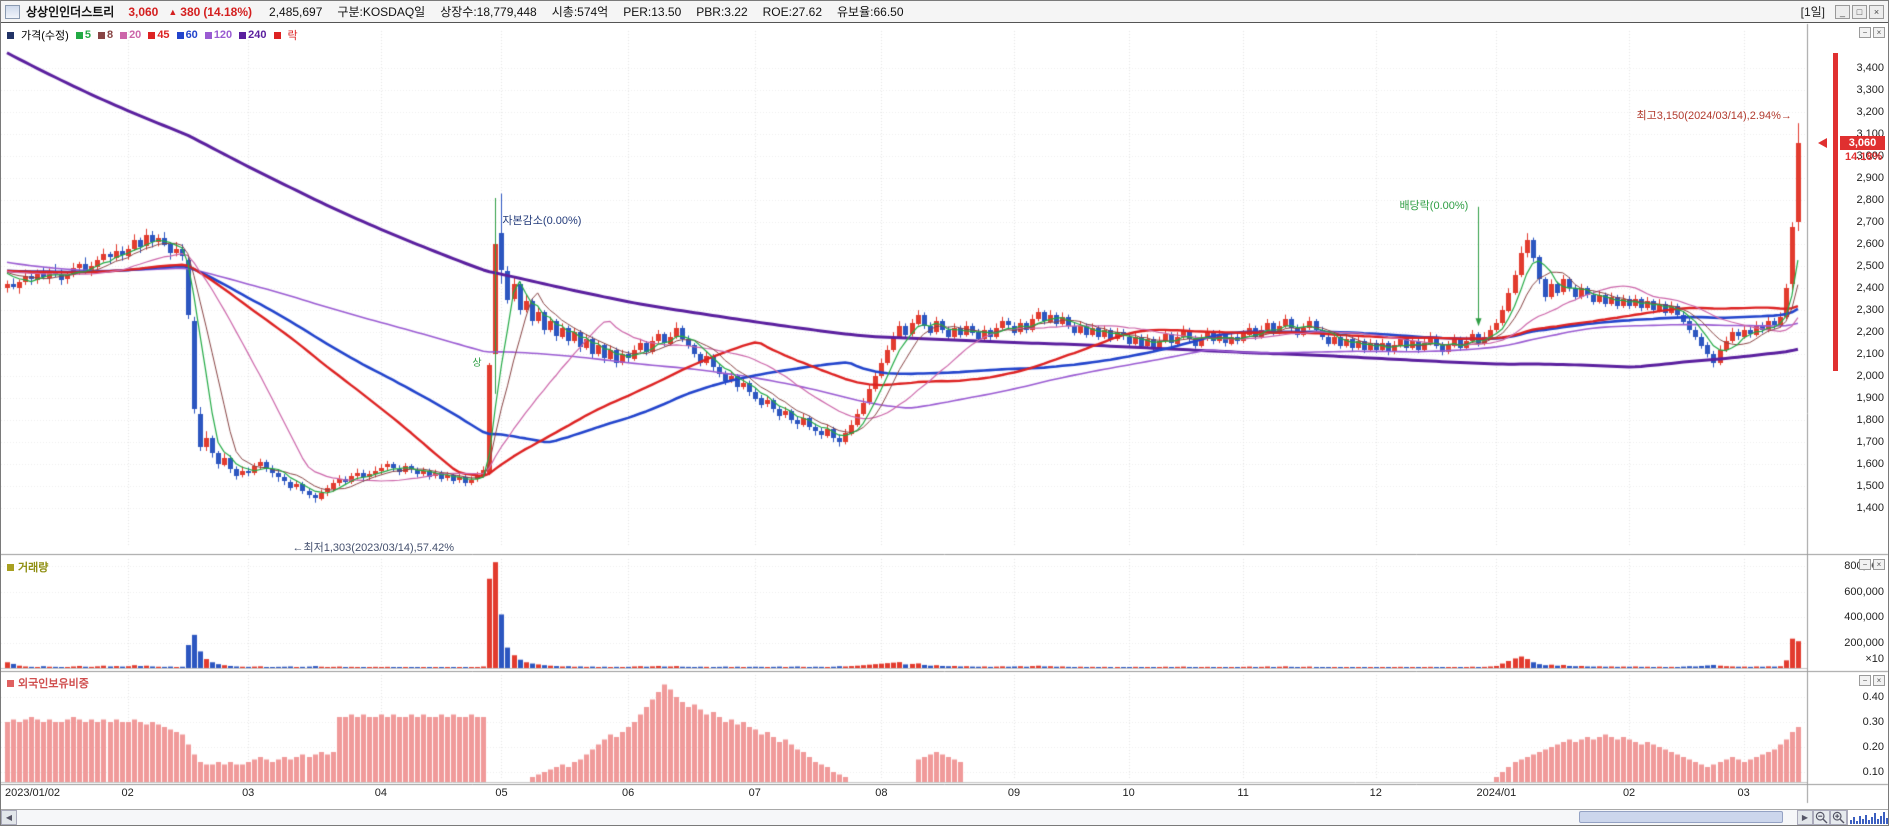 The image size is (1889, 826). What do you see at coordinates (1243, 793) in the screenshot?
I see `date-axis-label: 11` at bounding box center [1243, 793].